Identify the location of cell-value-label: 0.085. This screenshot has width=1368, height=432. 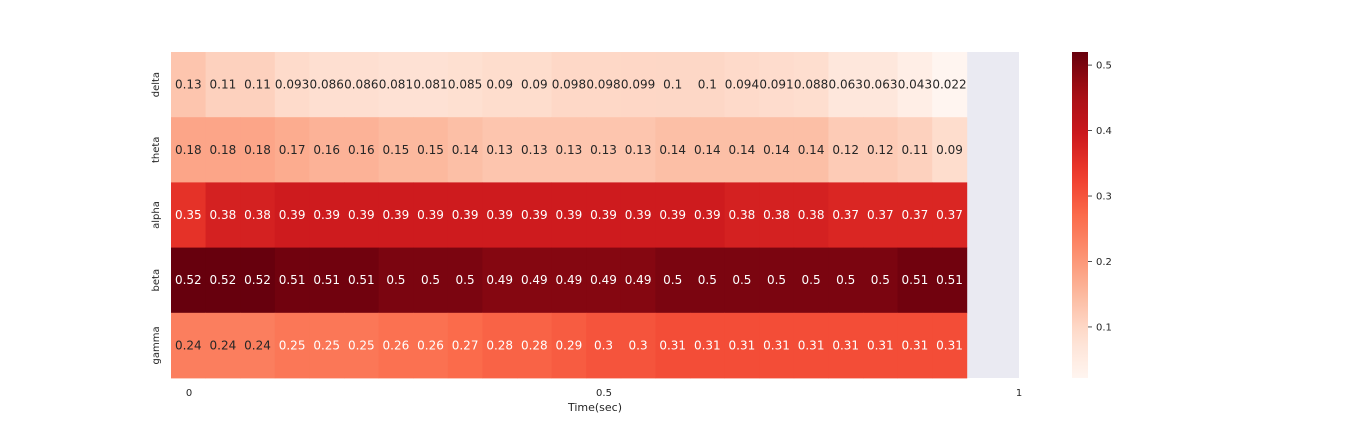
(465, 85).